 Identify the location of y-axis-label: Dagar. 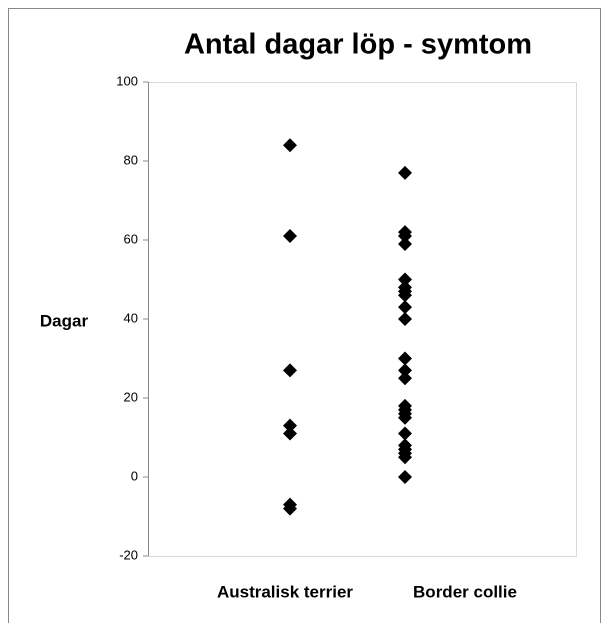
(64, 320).